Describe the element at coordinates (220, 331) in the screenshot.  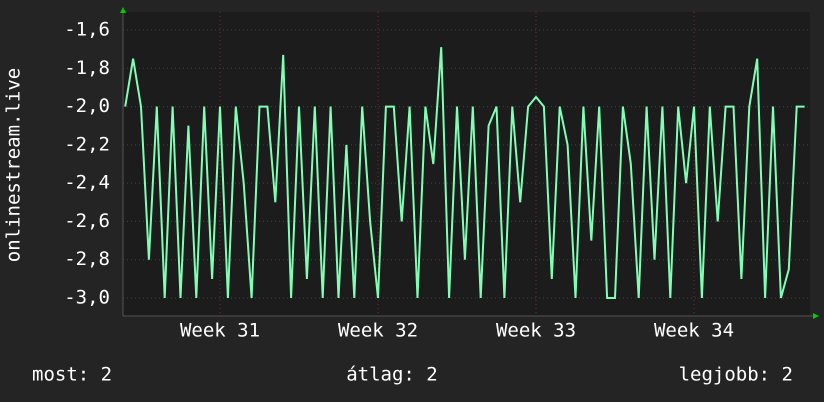
I see `x-tick-label: Week 31` at that location.